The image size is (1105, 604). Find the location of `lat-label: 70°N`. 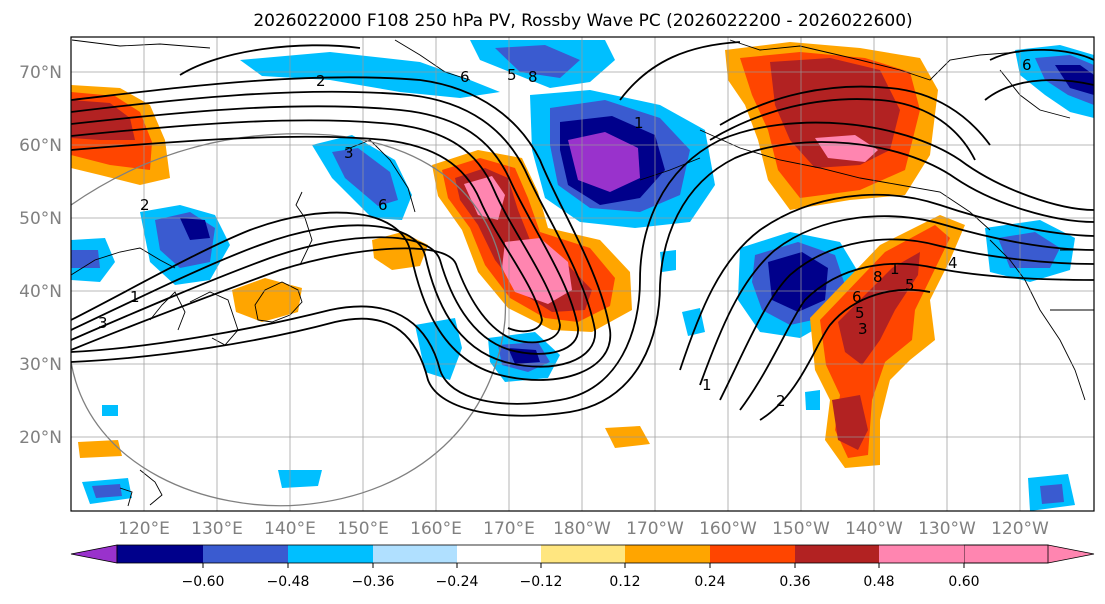

lat-label: 70°N is located at coordinates (40, 73).